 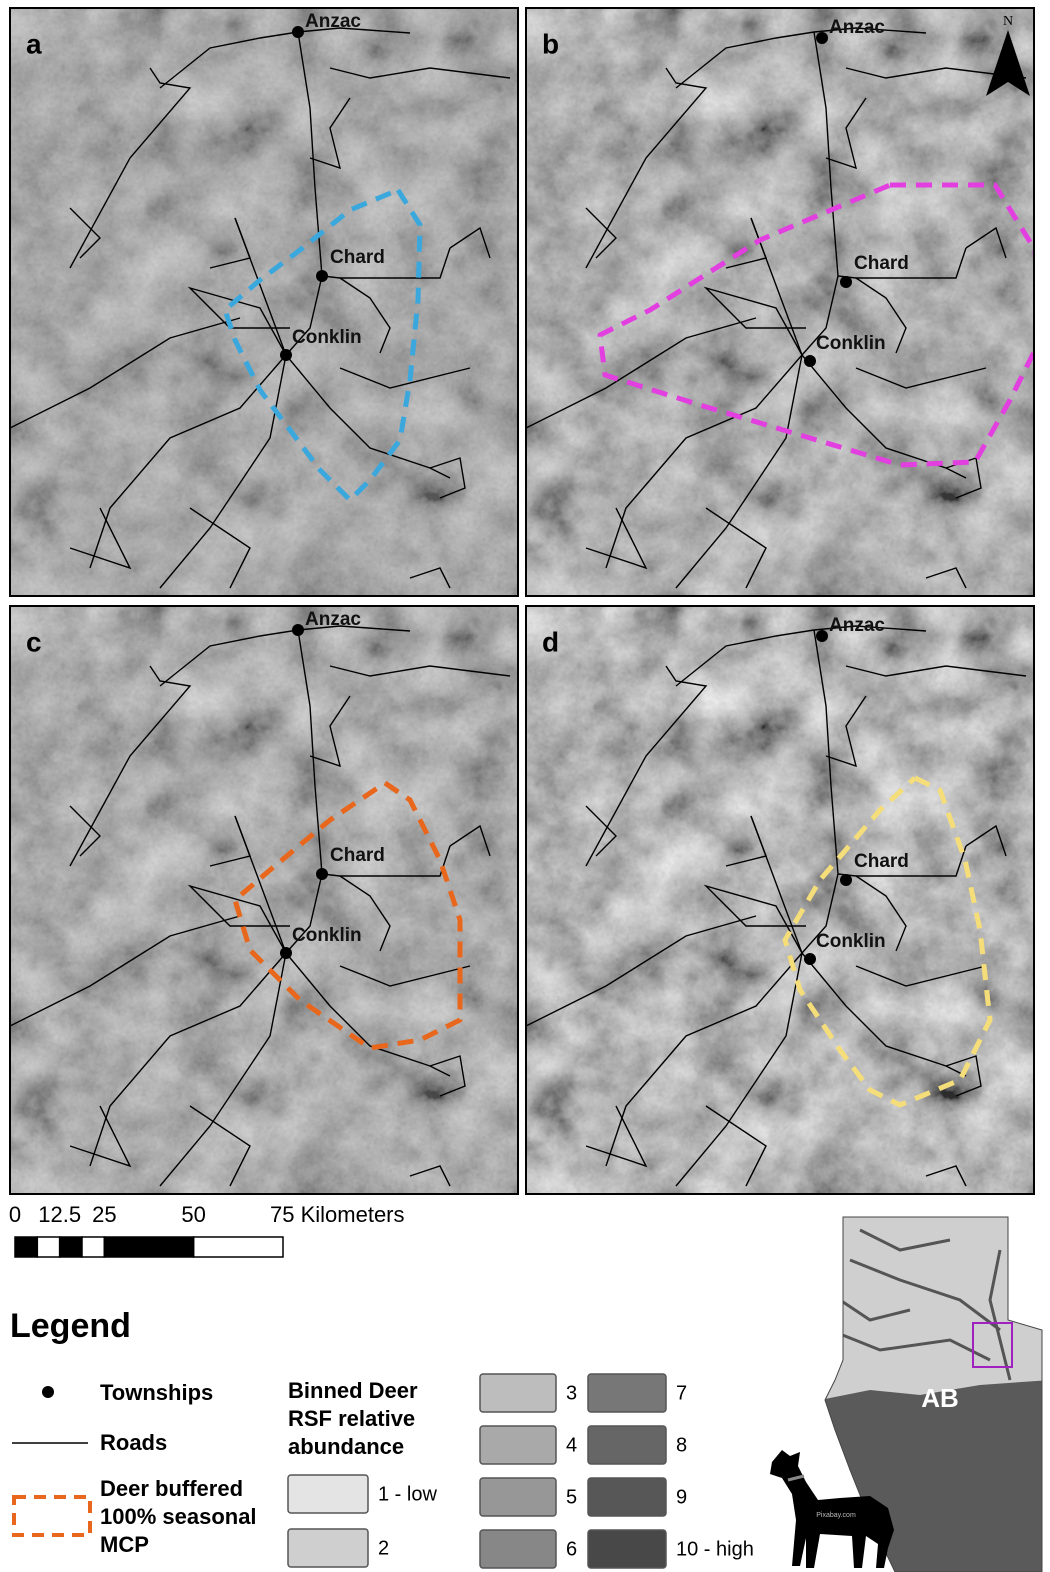 What do you see at coordinates (124, 1544) in the screenshot?
I see `legend-mcp: MCP` at bounding box center [124, 1544].